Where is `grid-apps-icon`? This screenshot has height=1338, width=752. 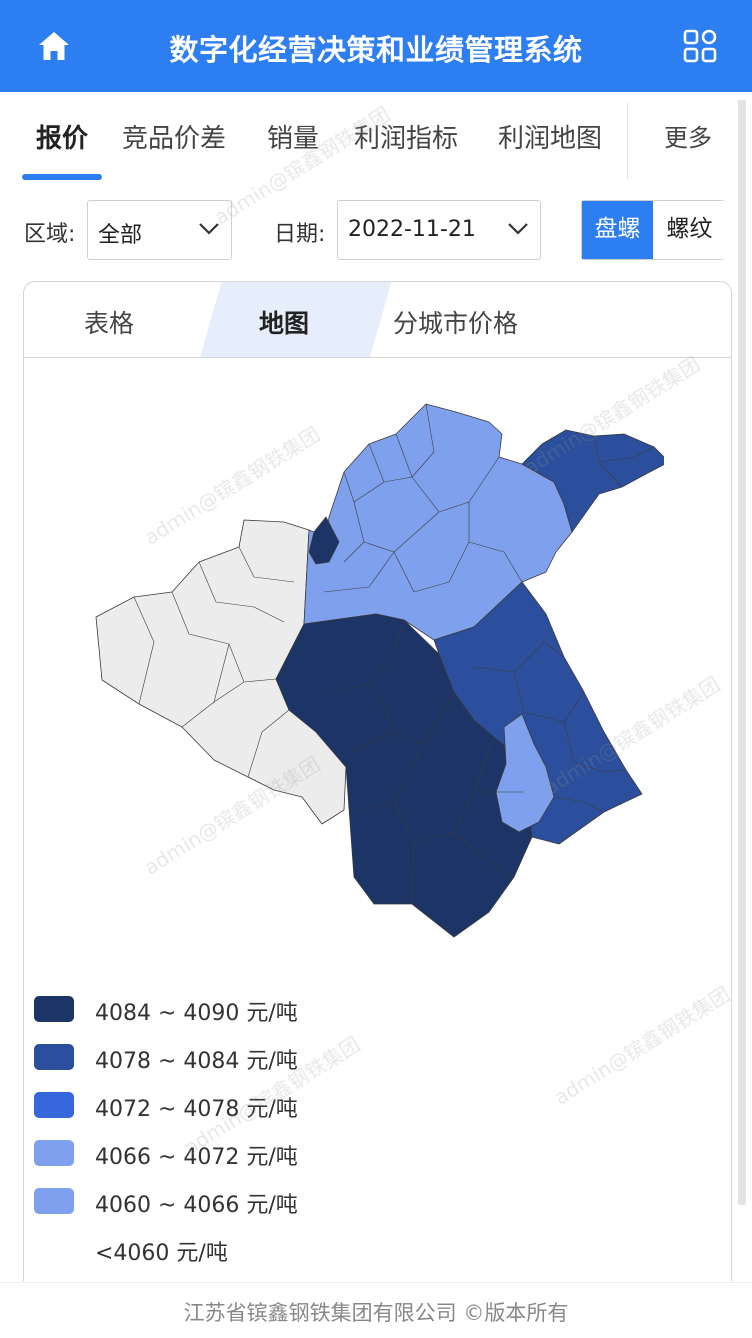
grid-apps-icon is located at coordinates (700, 46).